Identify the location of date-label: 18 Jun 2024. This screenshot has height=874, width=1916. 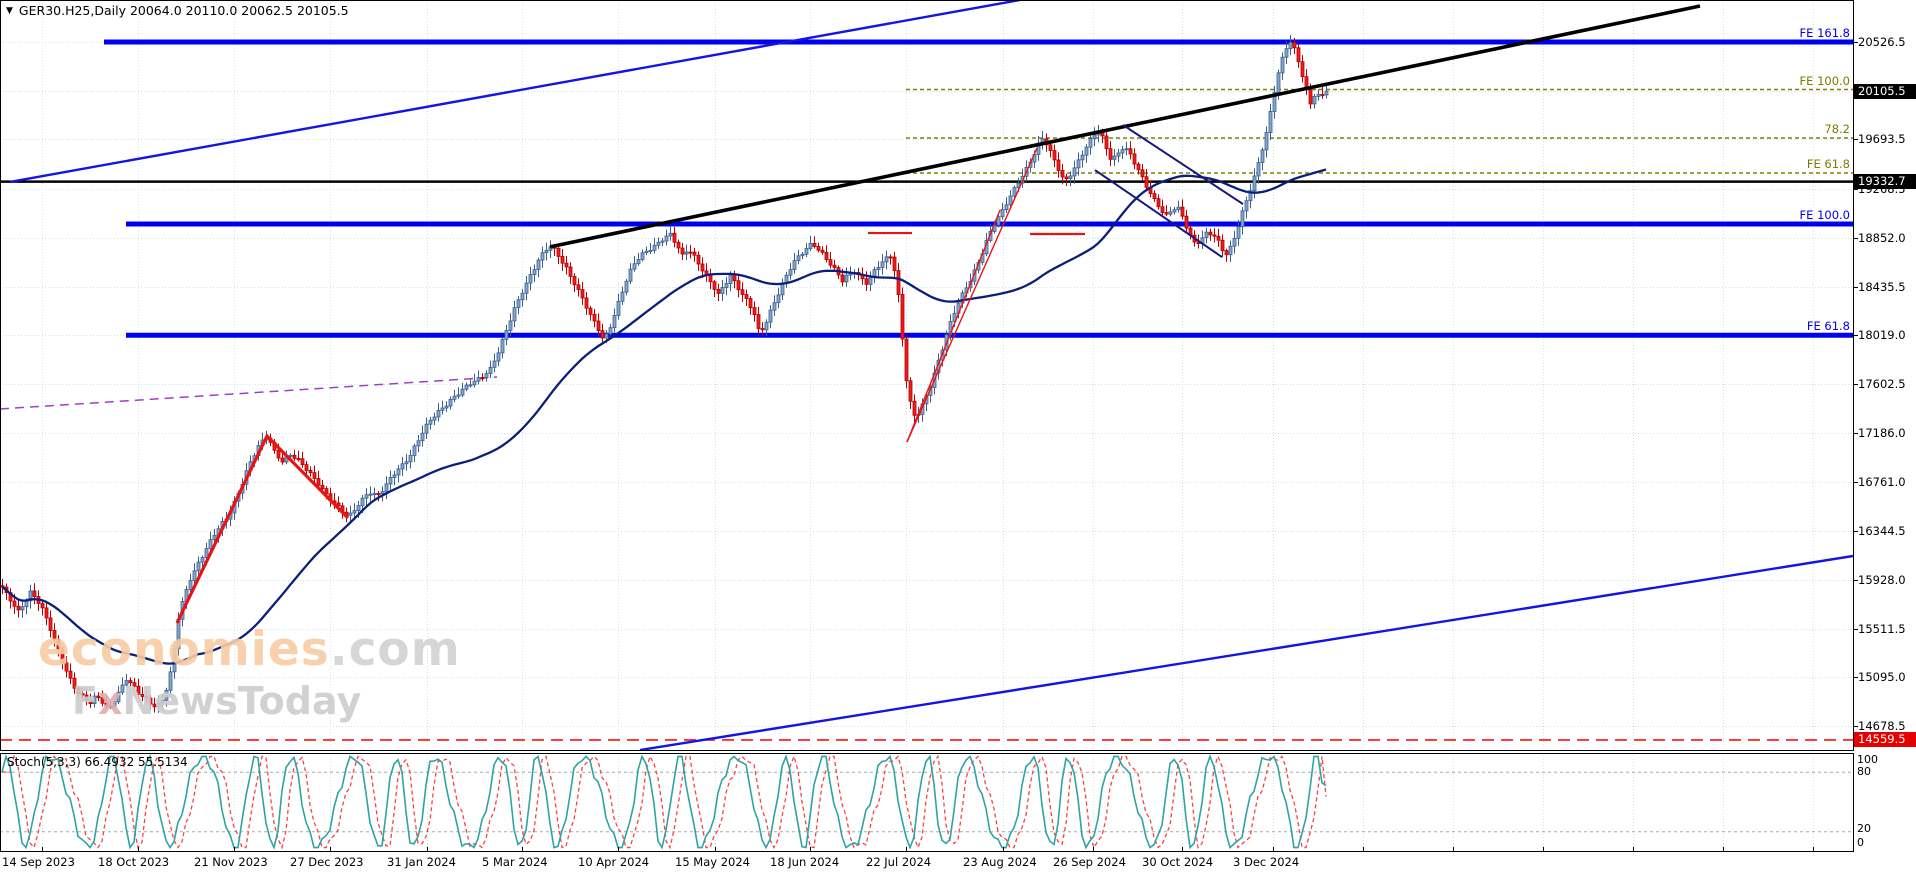
(805, 862).